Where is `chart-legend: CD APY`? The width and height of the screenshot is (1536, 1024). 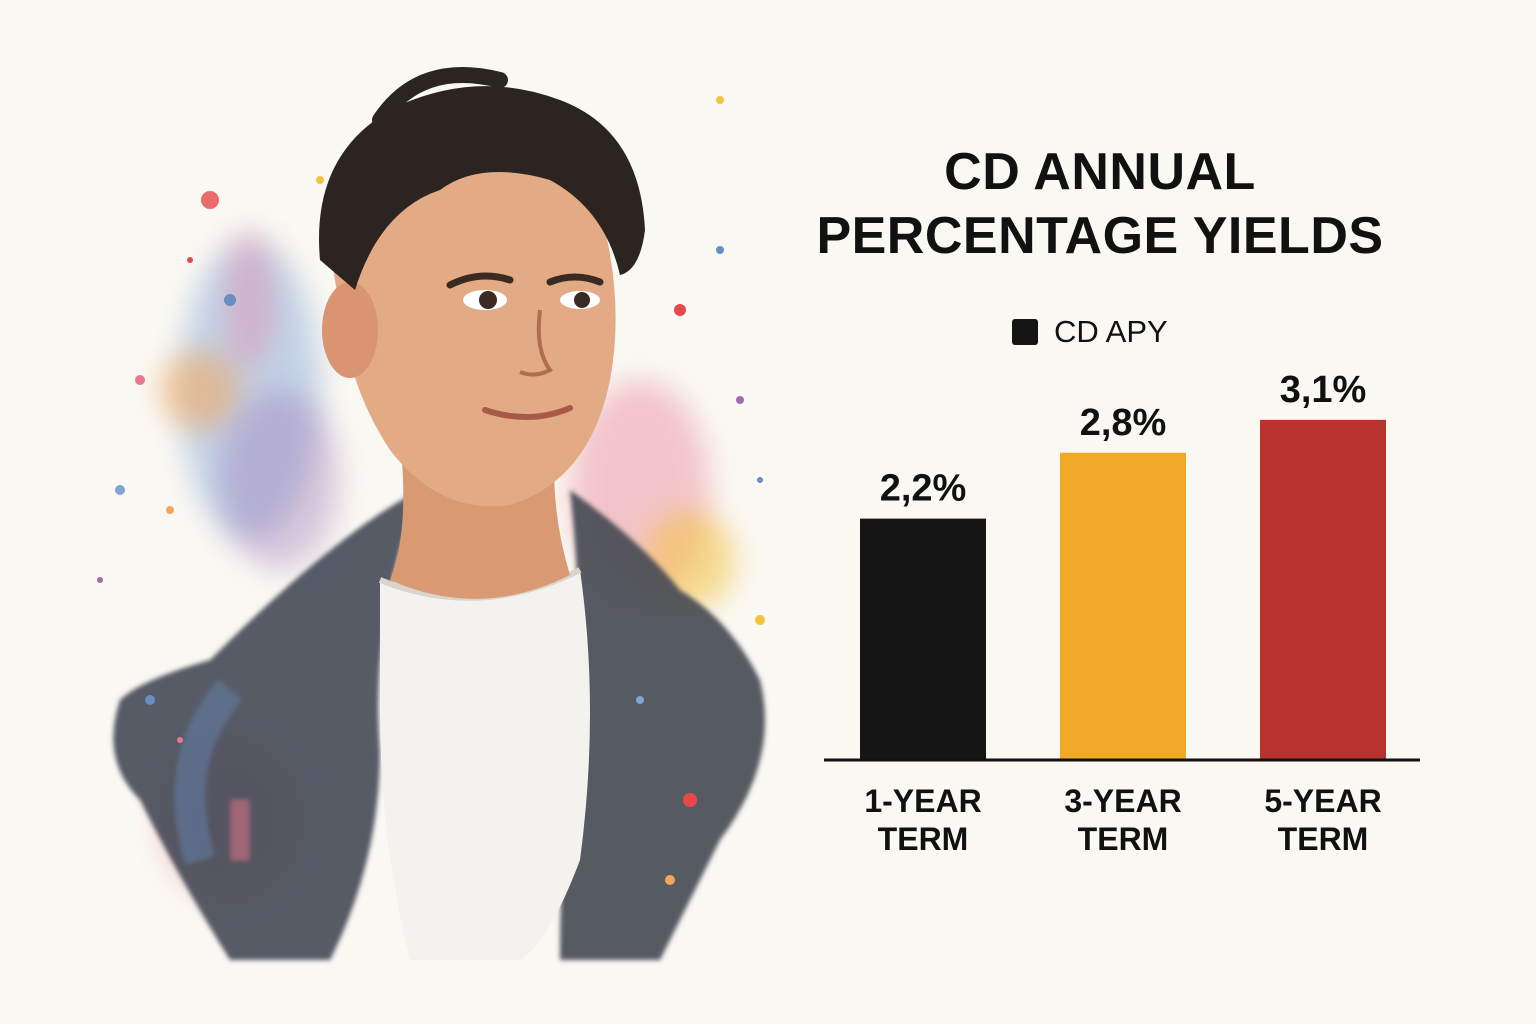
chart-legend: CD APY is located at coordinates (1090, 332).